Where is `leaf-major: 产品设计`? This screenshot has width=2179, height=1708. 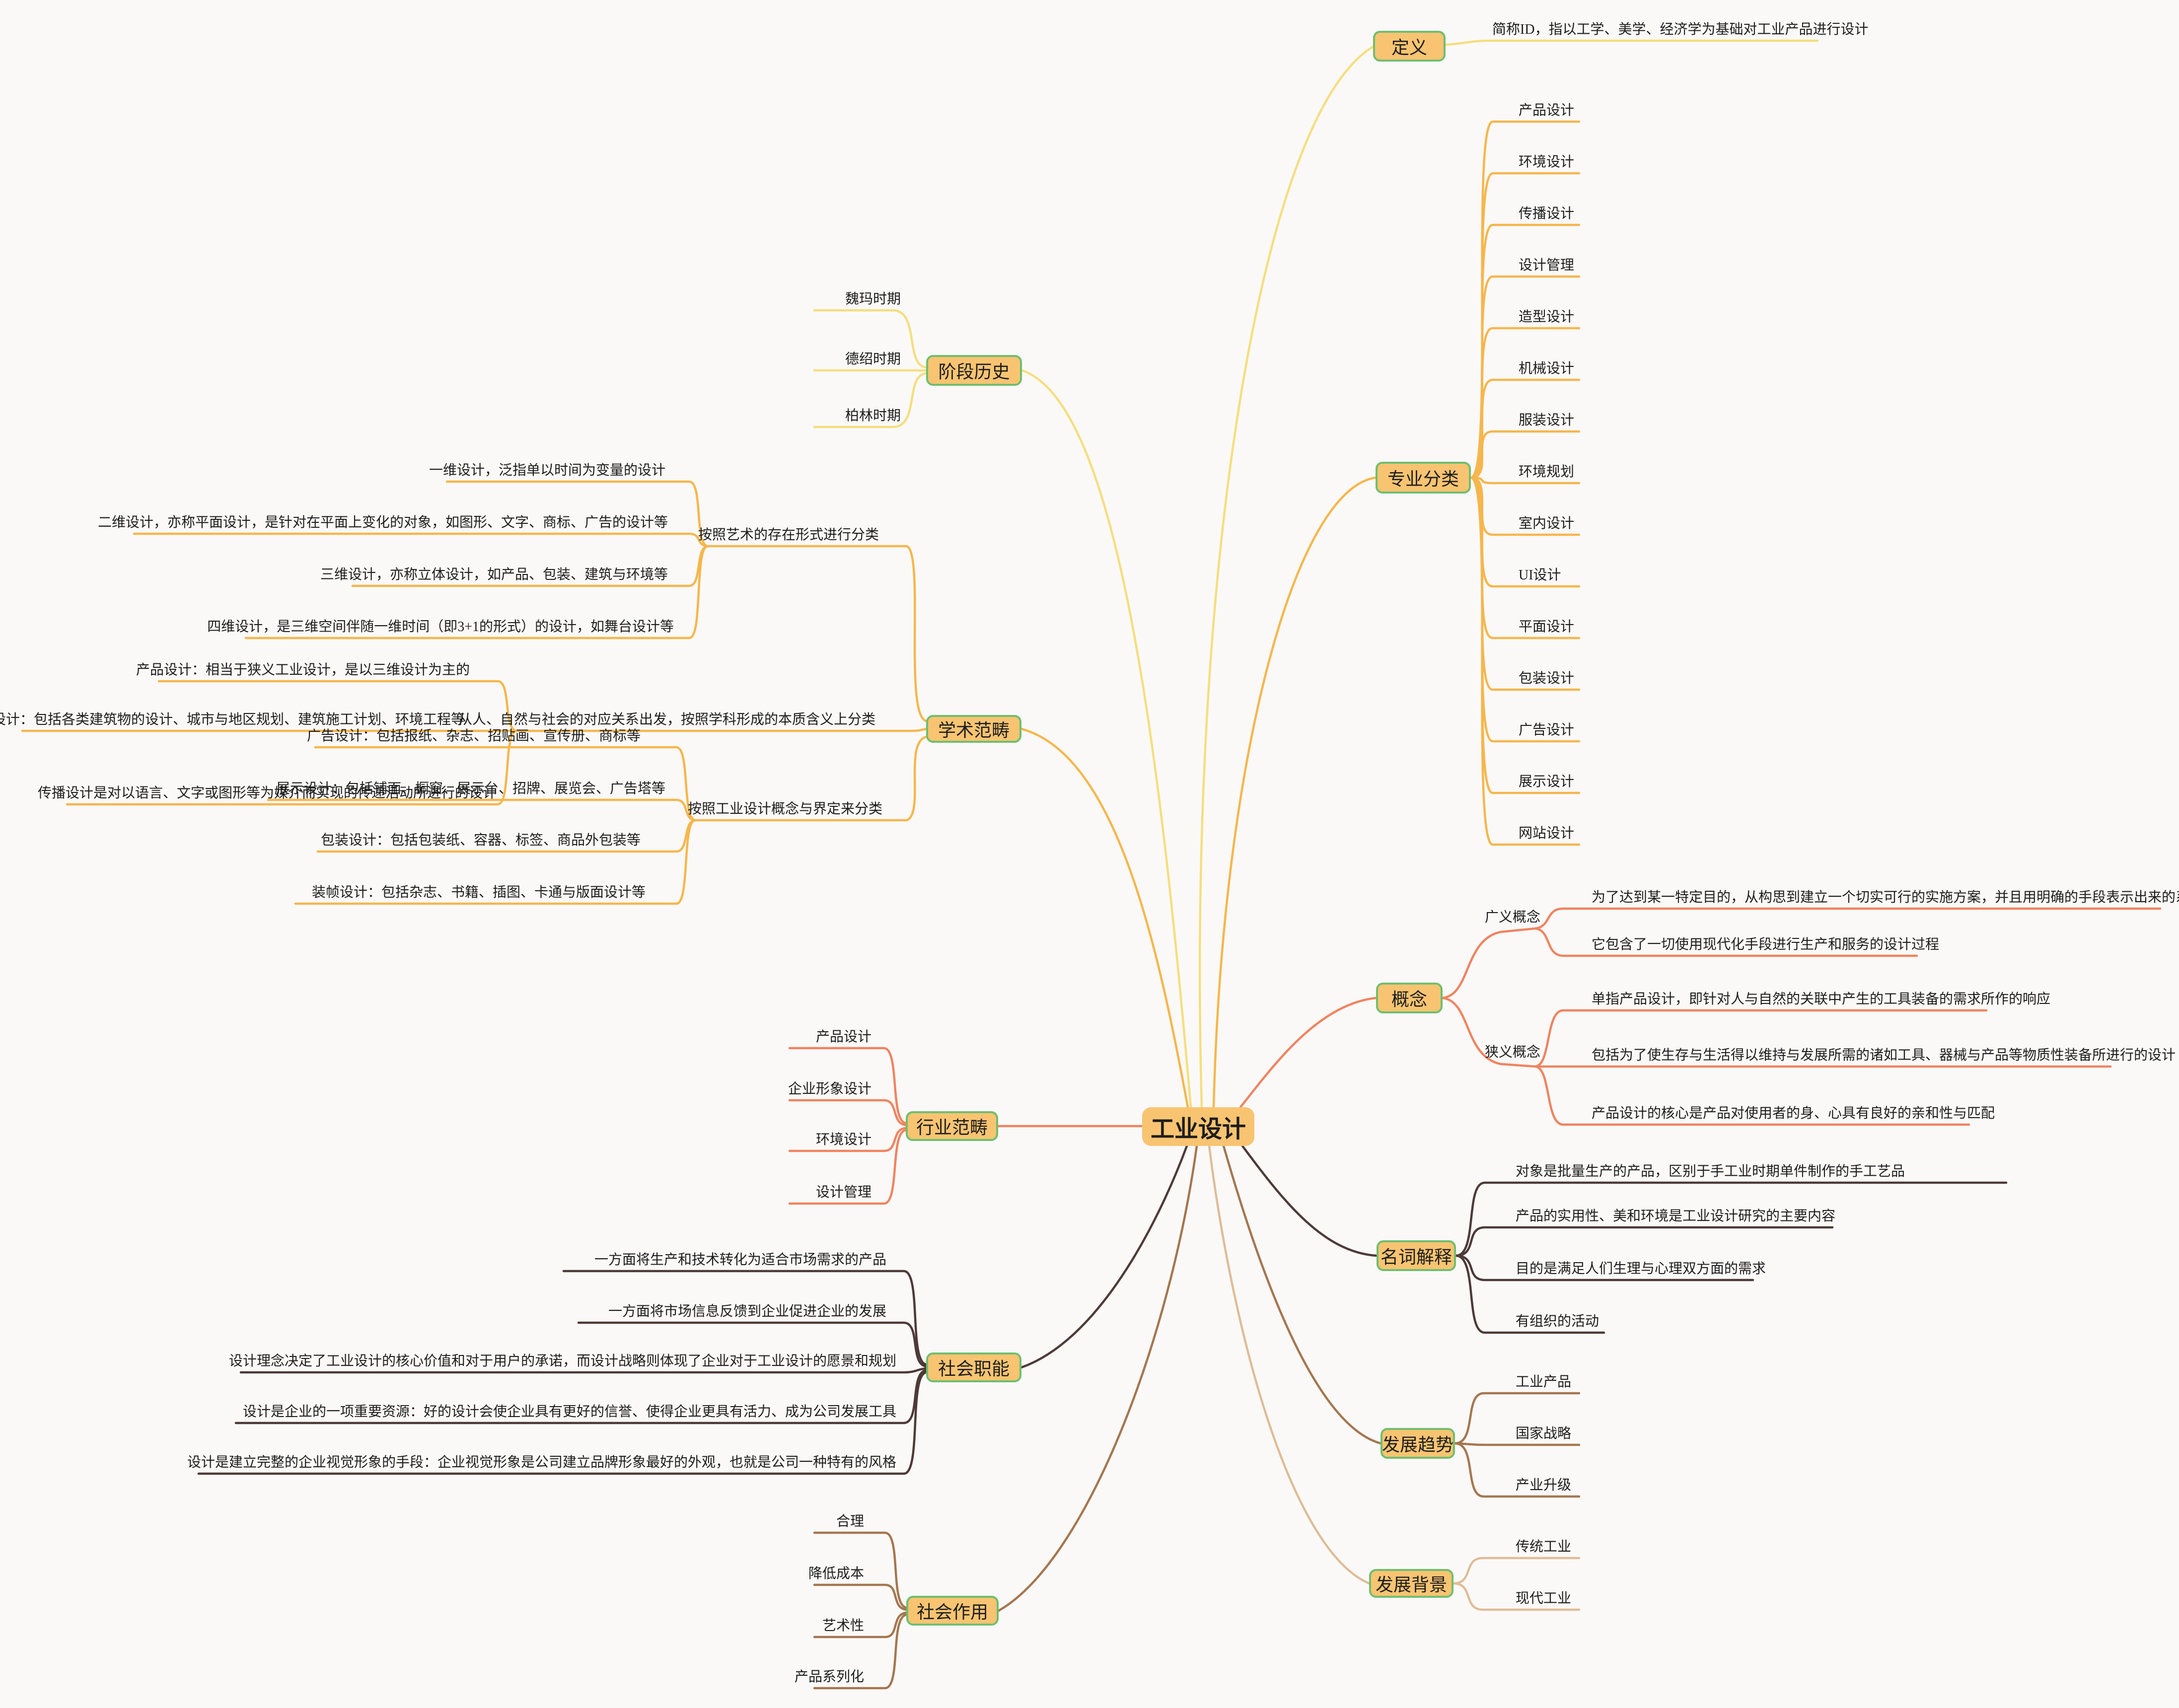 leaf-major: 产品设计 is located at coordinates (1547, 110).